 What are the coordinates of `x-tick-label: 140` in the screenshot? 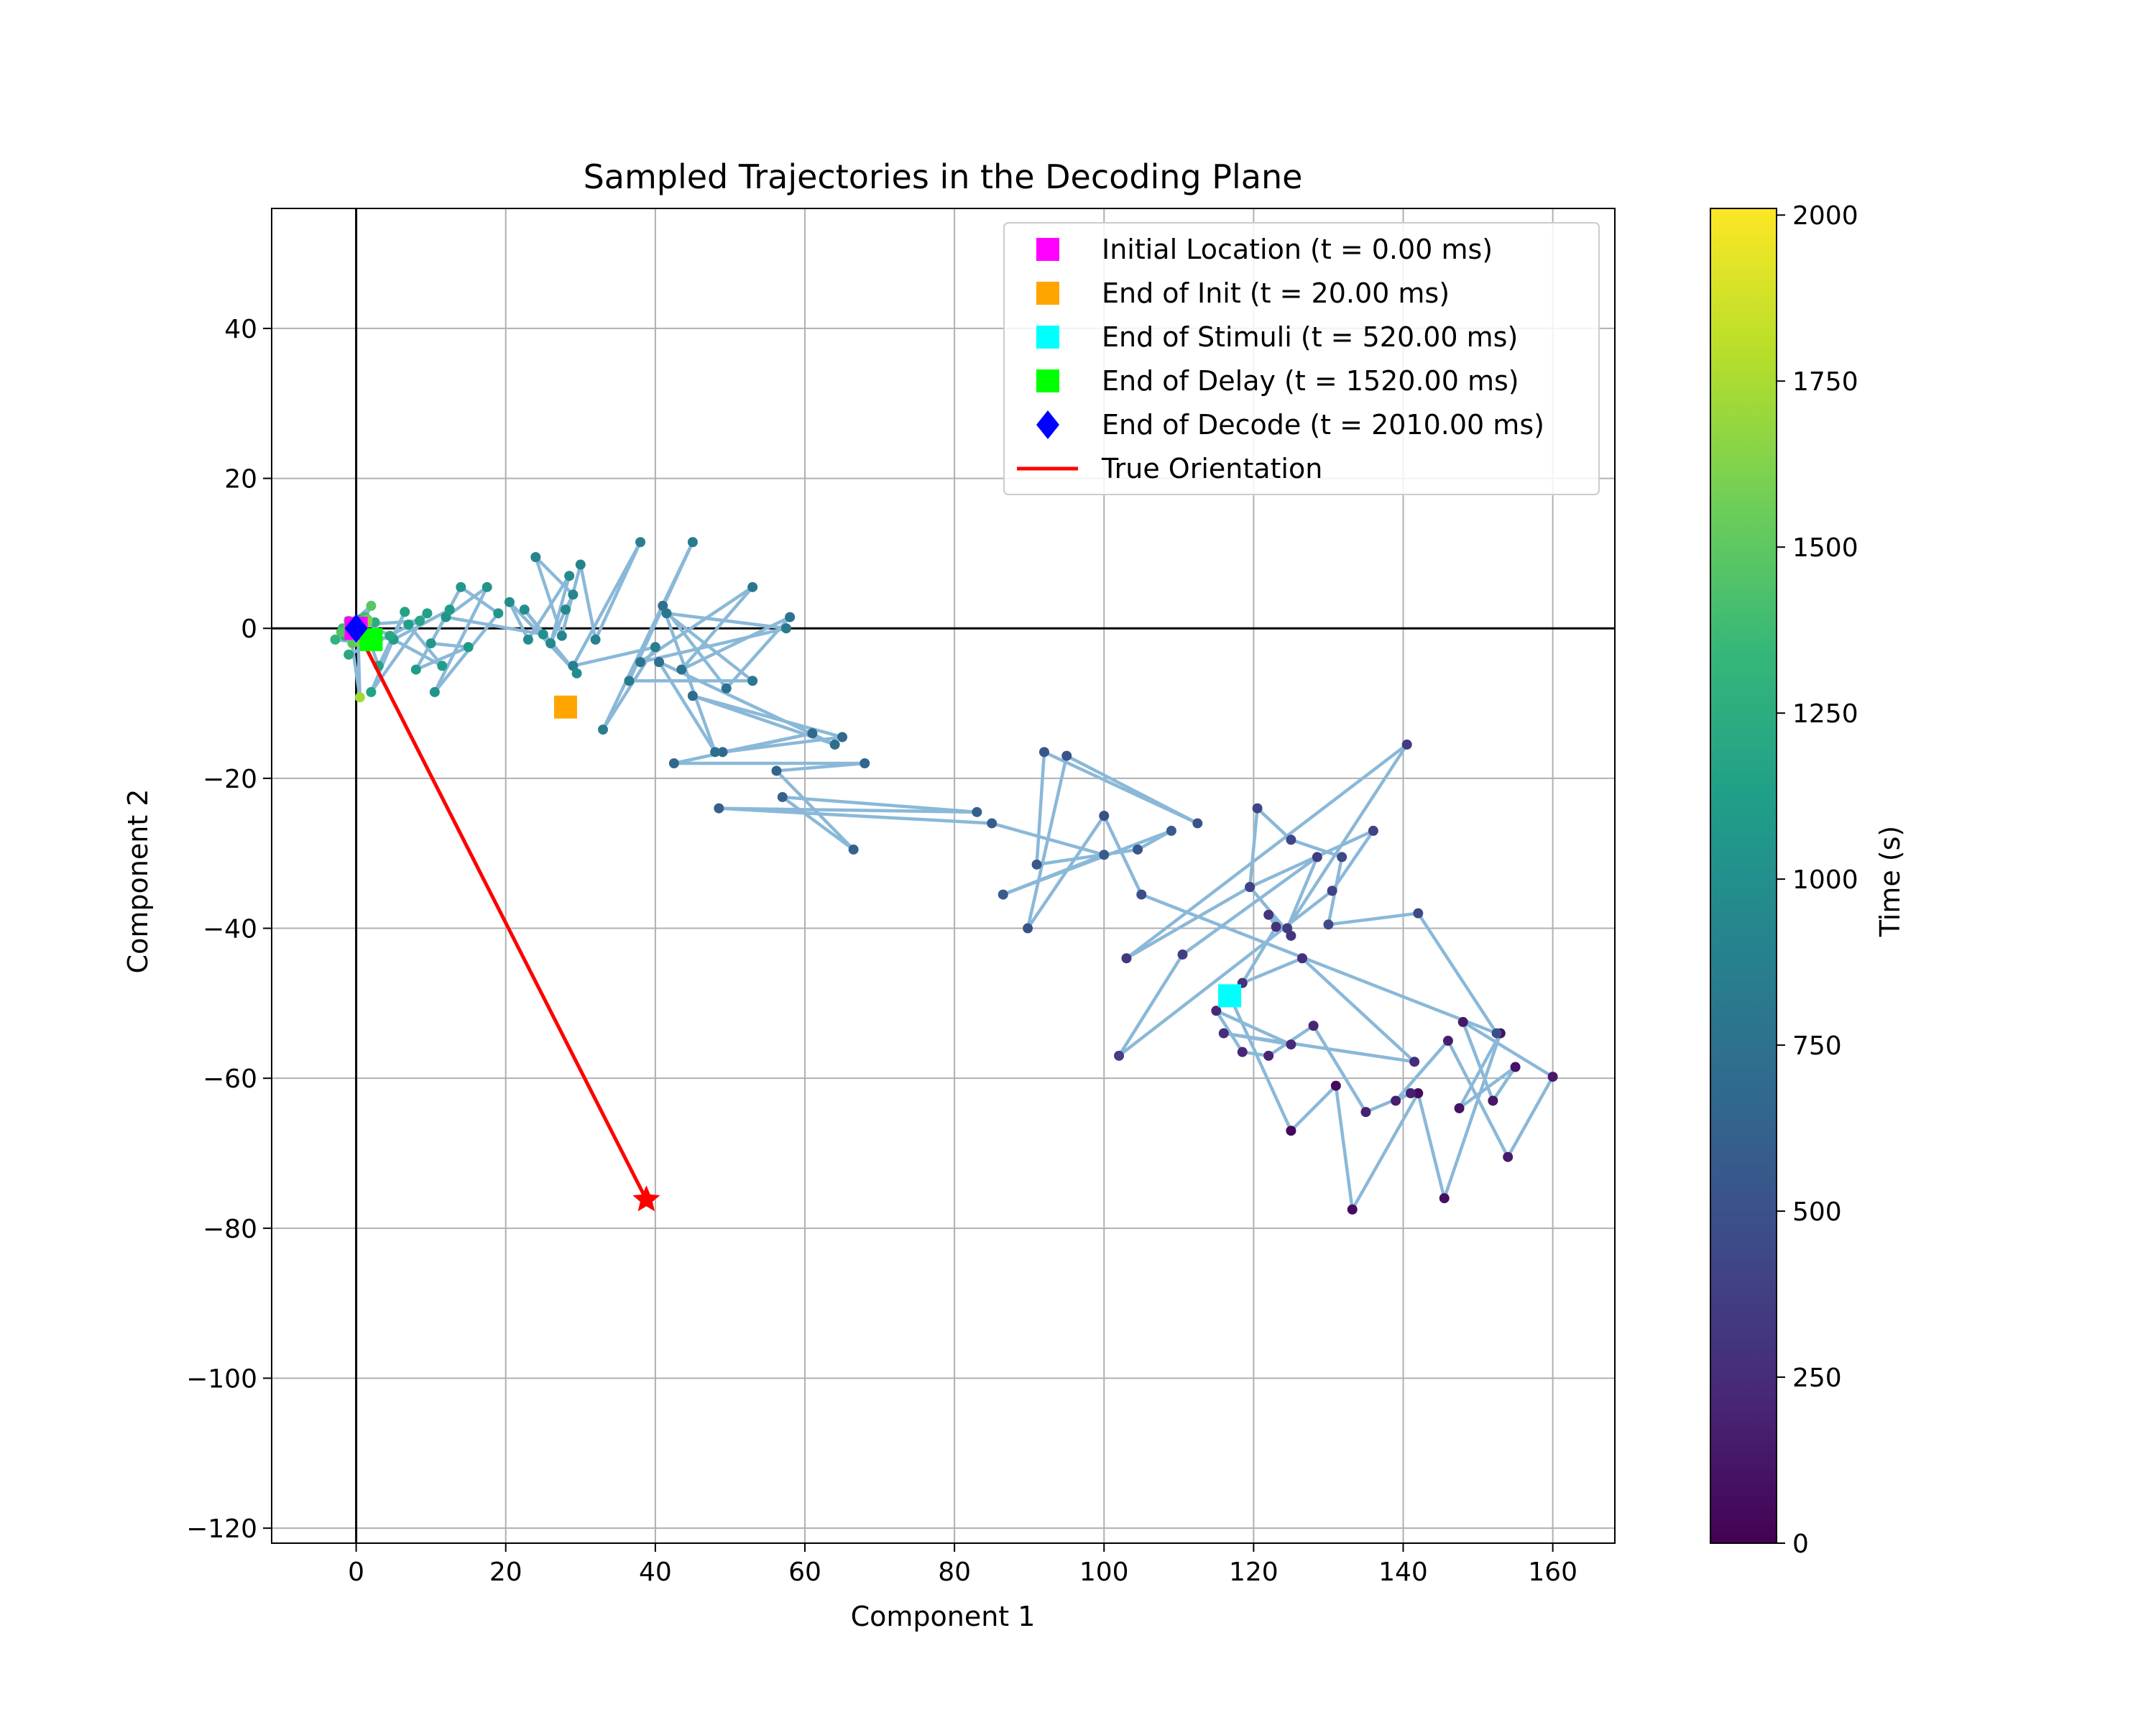 It's located at (1403, 1572).